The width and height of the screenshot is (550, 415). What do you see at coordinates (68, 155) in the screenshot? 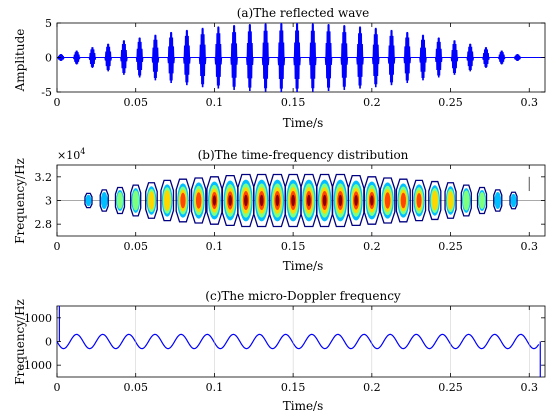
I see `exponent-base: ×10` at bounding box center [68, 155].